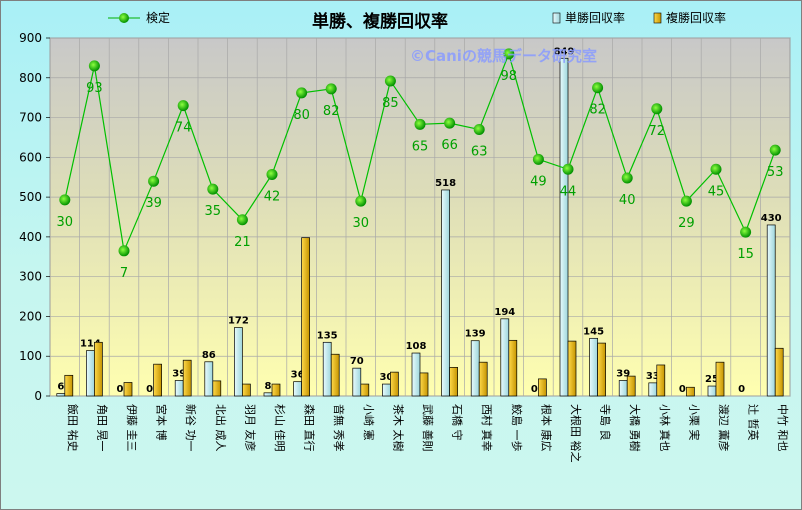 Image resolution: width=802 pixels, height=510 pixels. Describe the element at coordinates (73, 428) in the screenshot. I see `x-category-label: 飯田 祐史` at that location.